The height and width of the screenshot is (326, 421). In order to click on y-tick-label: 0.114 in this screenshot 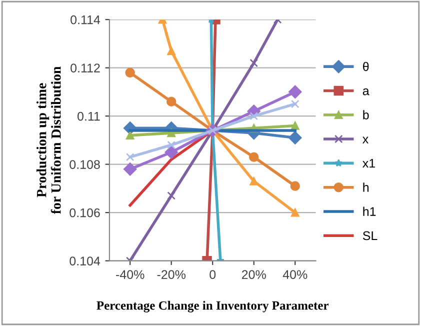, I will do `click(85, 19)`.